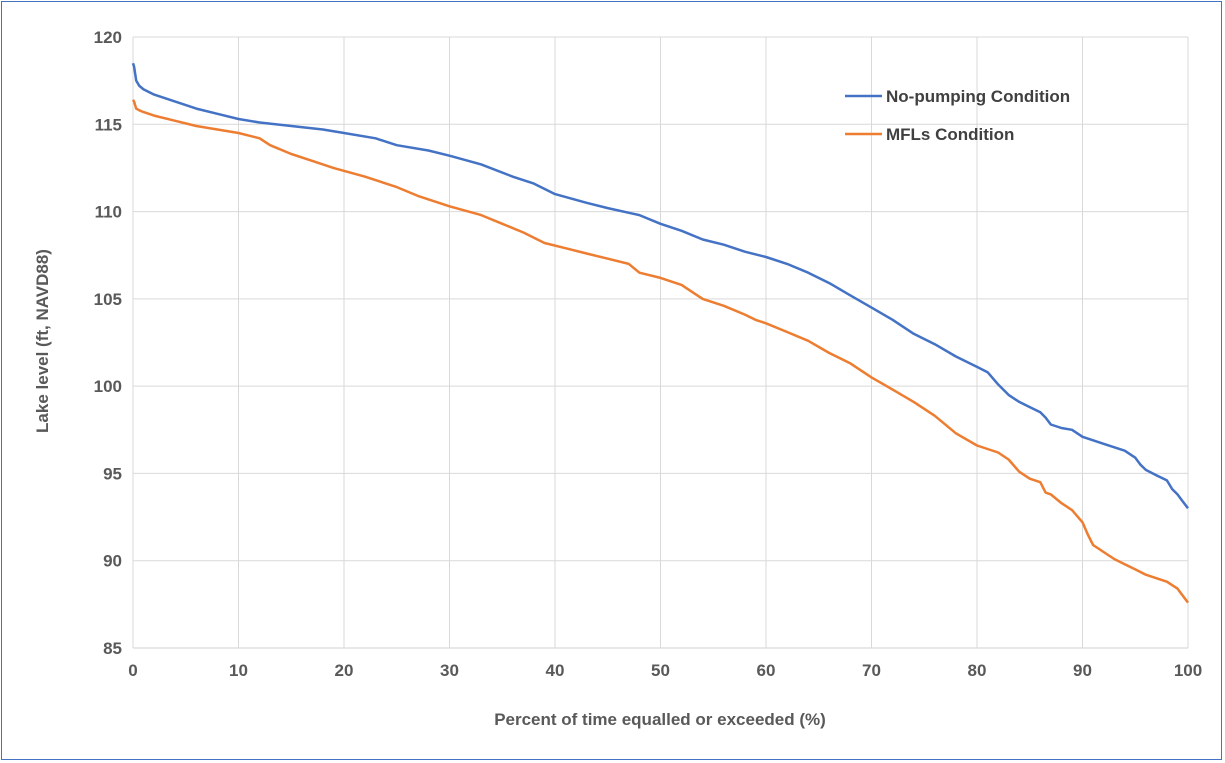 This screenshot has height=763, width=1225. What do you see at coordinates (108, 299) in the screenshot?
I see `y-tick-label: 105` at bounding box center [108, 299].